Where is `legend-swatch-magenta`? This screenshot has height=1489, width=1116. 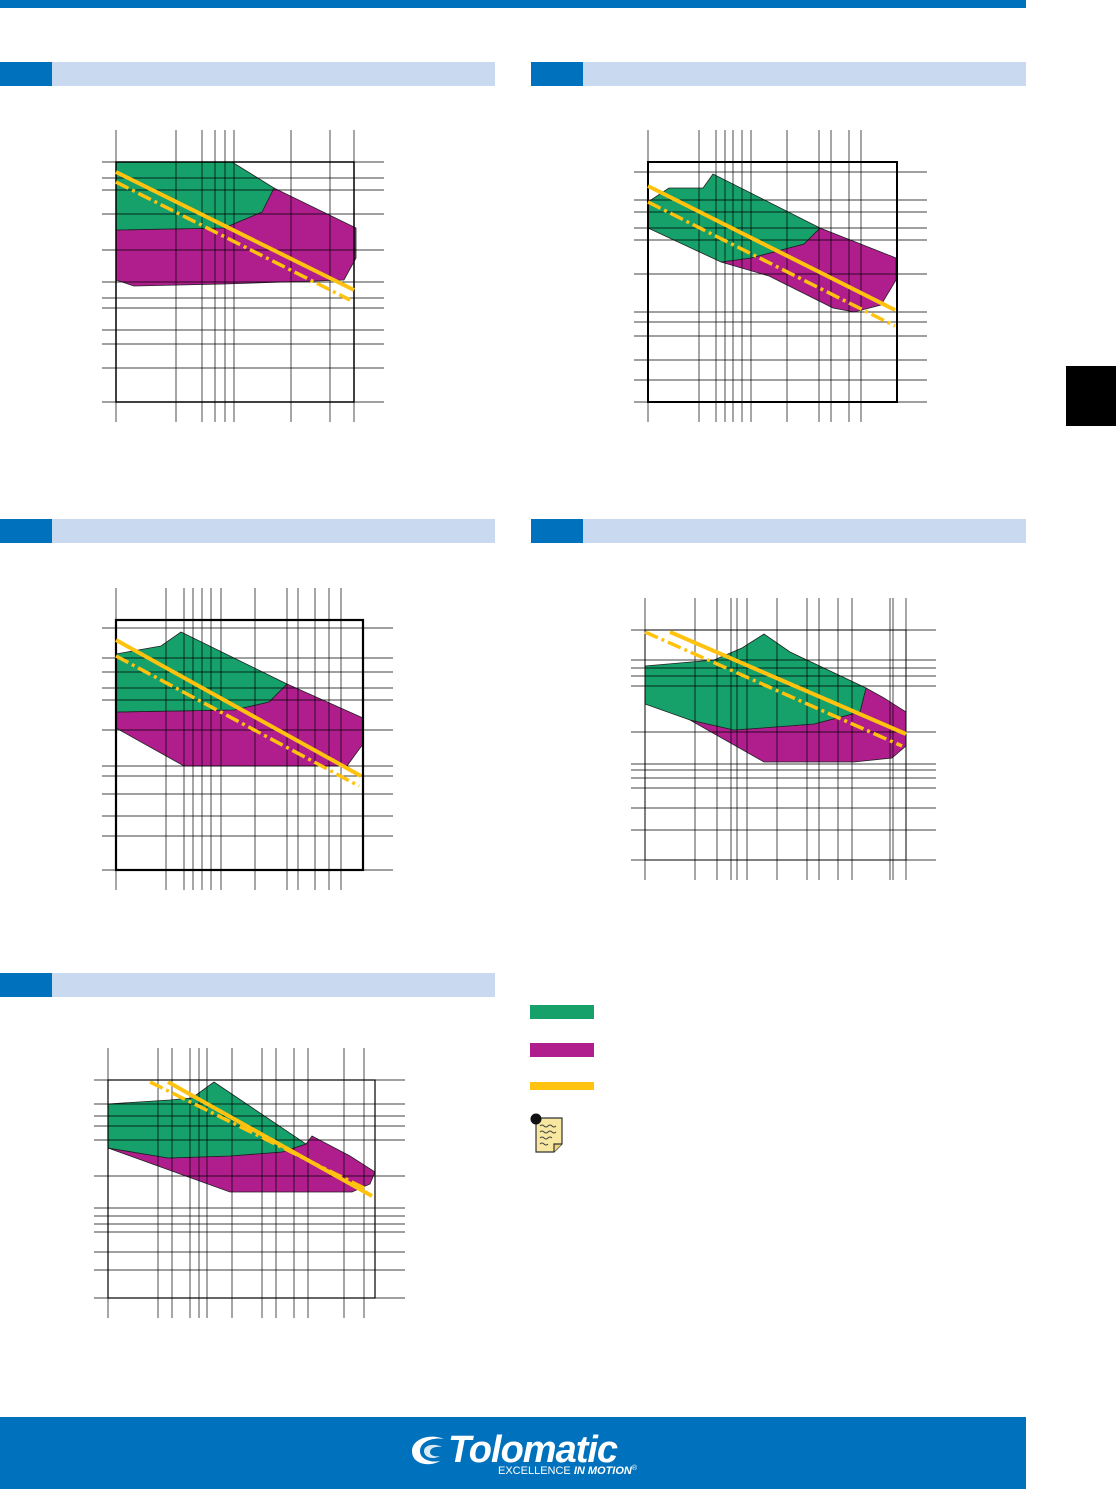 legend-swatch-magenta is located at coordinates (562, 1050).